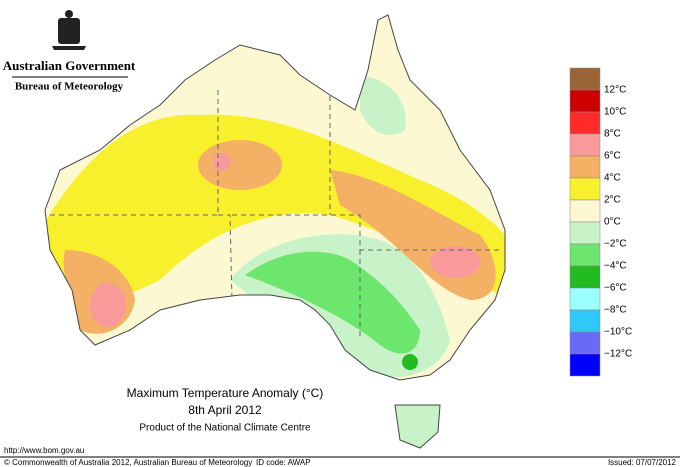 The width and height of the screenshot is (680, 467). What do you see at coordinates (615, 310) in the screenshot?
I see `legend-label: −8°C` at bounding box center [615, 310].